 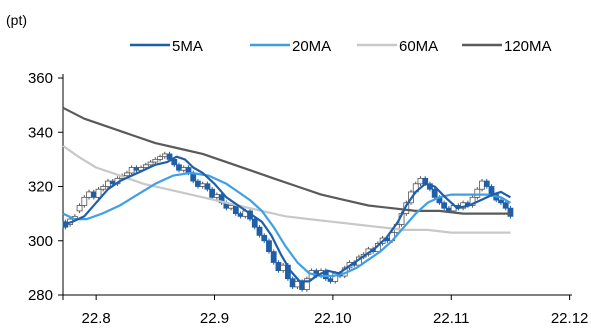 I want to click on legend-label-20ma: 20MA, so click(x=311, y=46).